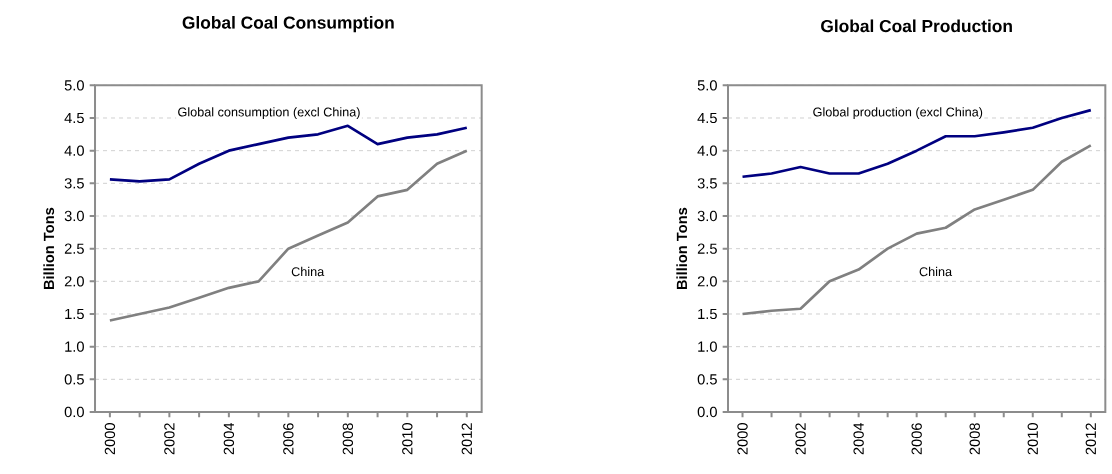  I want to click on series-label: China, so click(308, 271).